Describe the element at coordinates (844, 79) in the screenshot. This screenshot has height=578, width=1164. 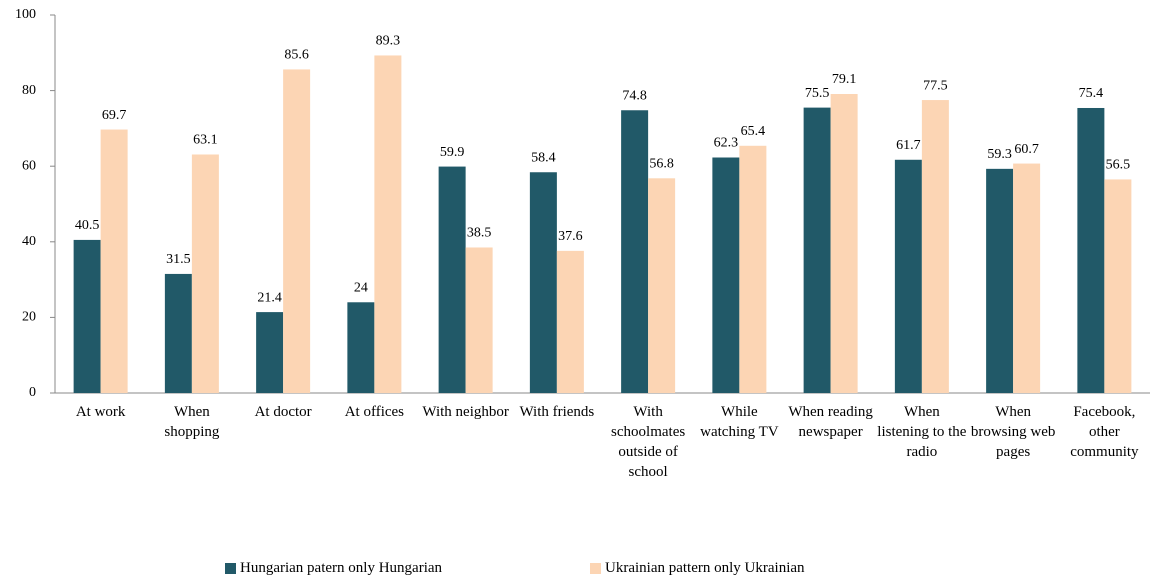
I see `value-label: 79.1` at that location.